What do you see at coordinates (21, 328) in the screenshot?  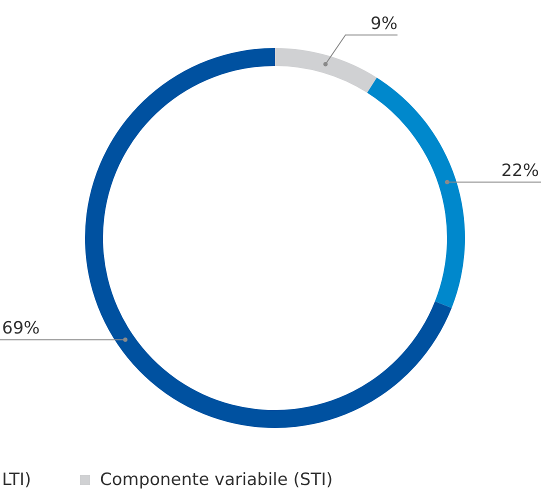 I see `data-label: 69%` at bounding box center [21, 328].